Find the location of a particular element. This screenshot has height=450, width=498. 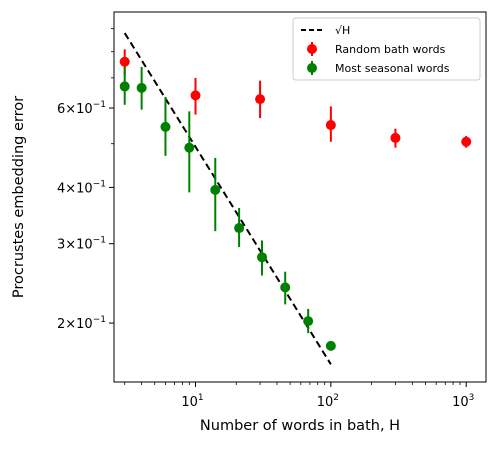

legend-box is located at coordinates (386, 49).